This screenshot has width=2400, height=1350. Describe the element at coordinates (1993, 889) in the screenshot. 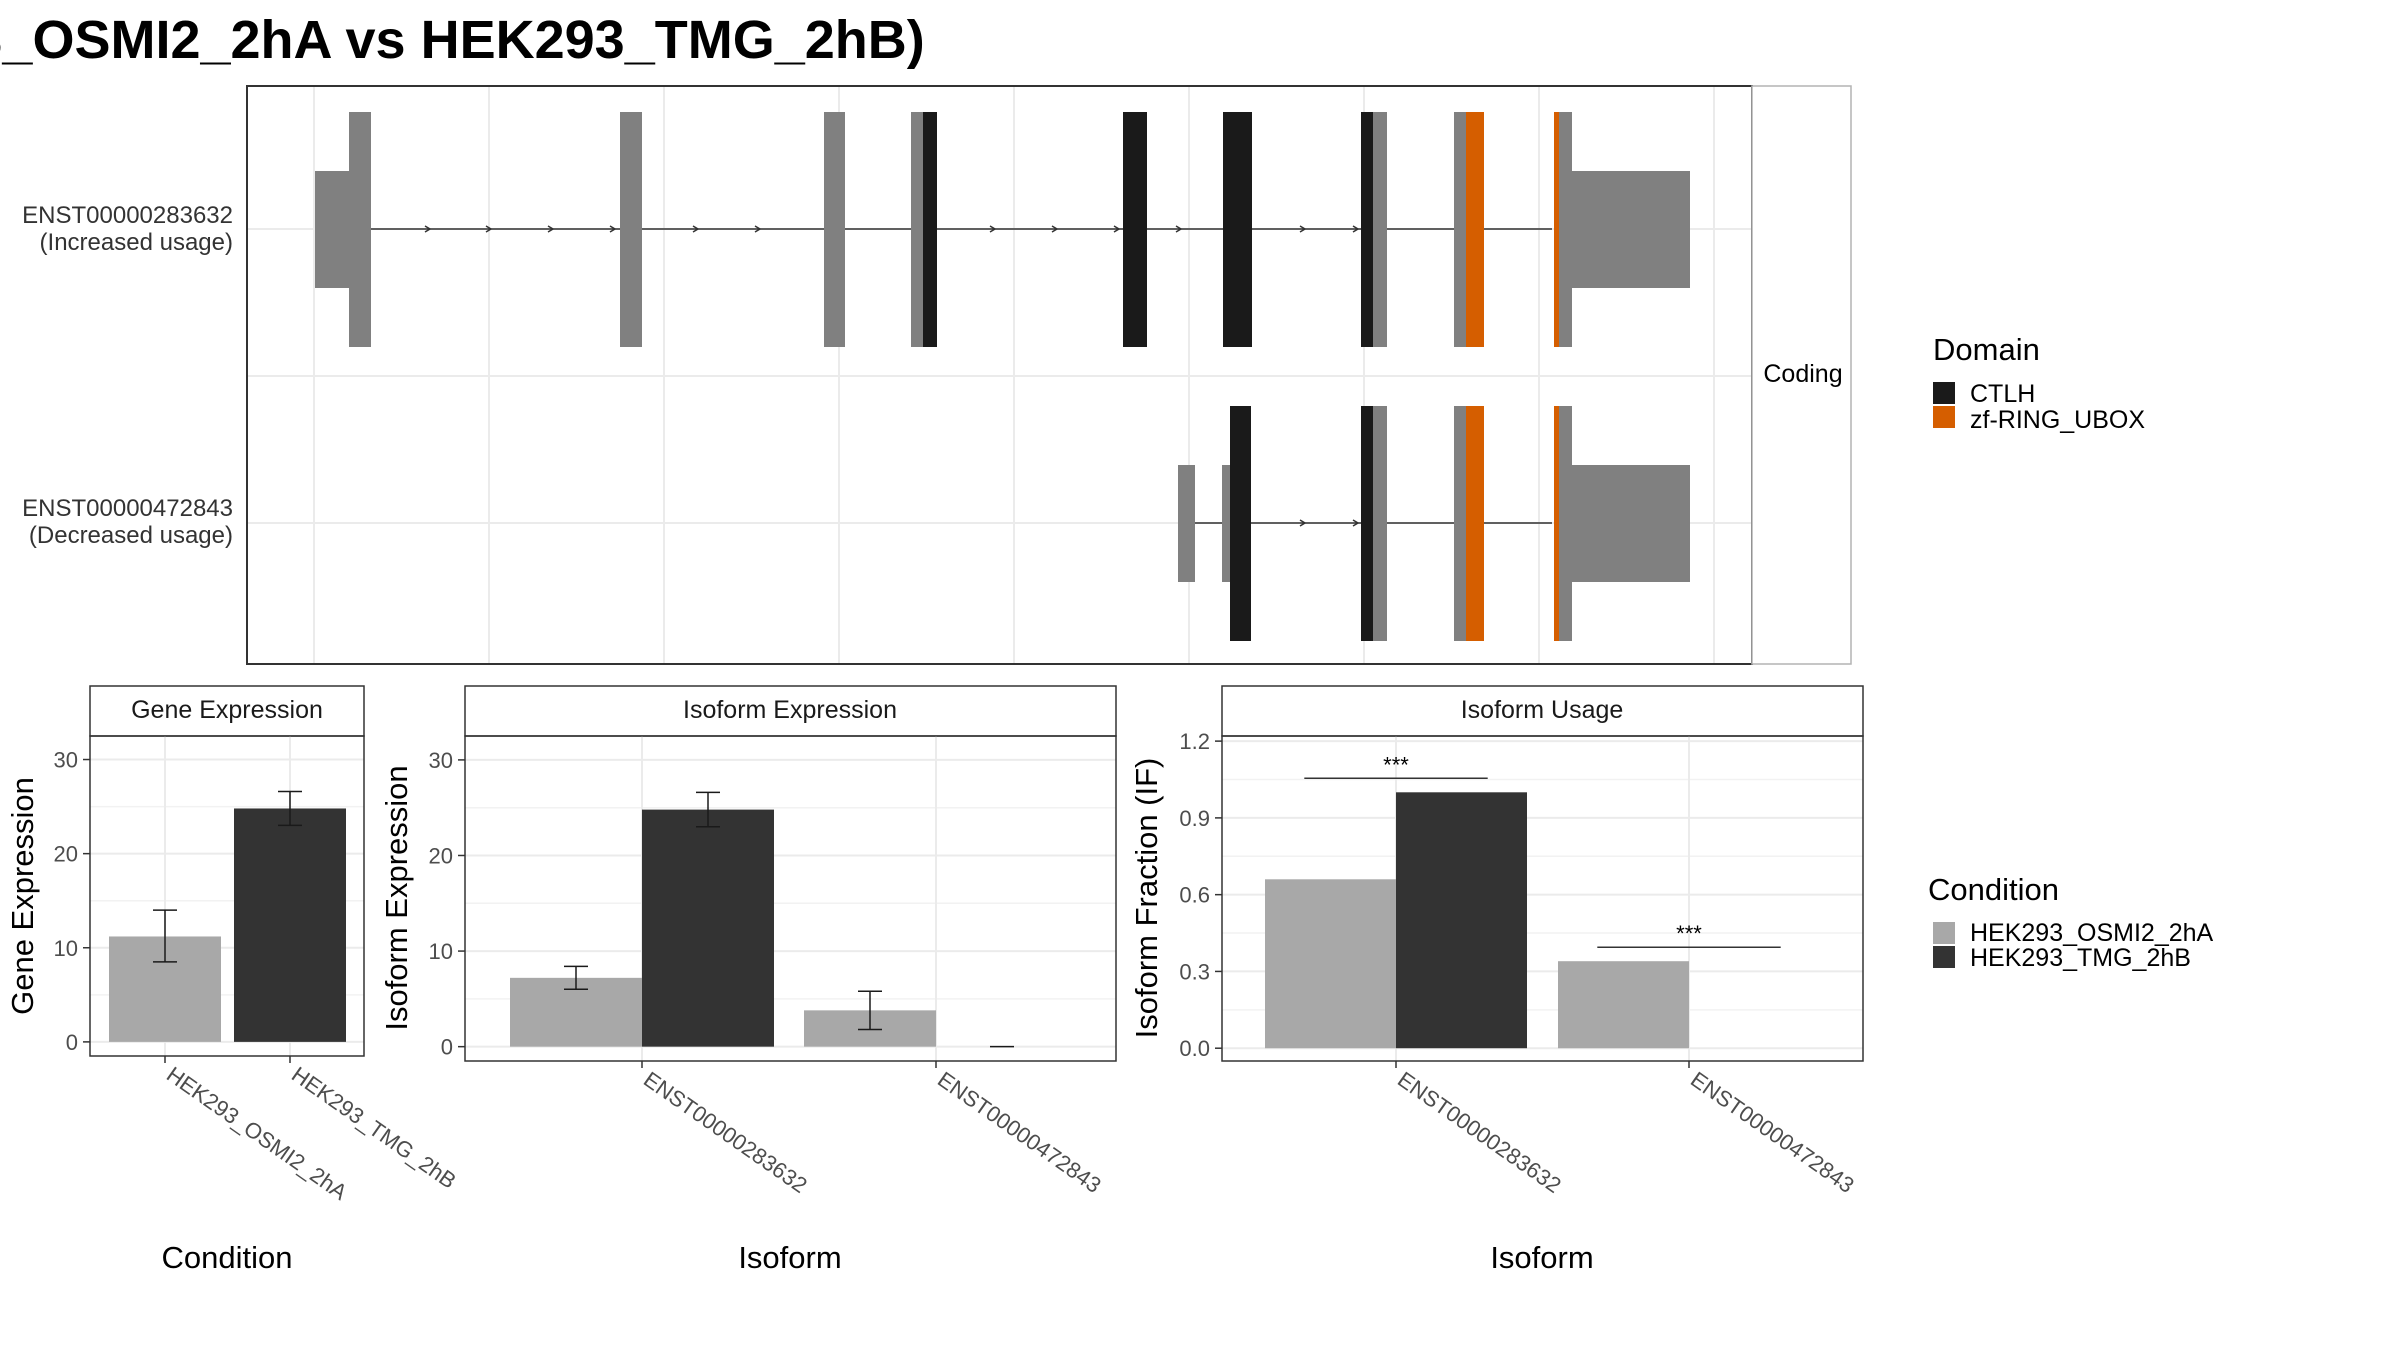

I see `condition-legend-title: Condition` at that location.